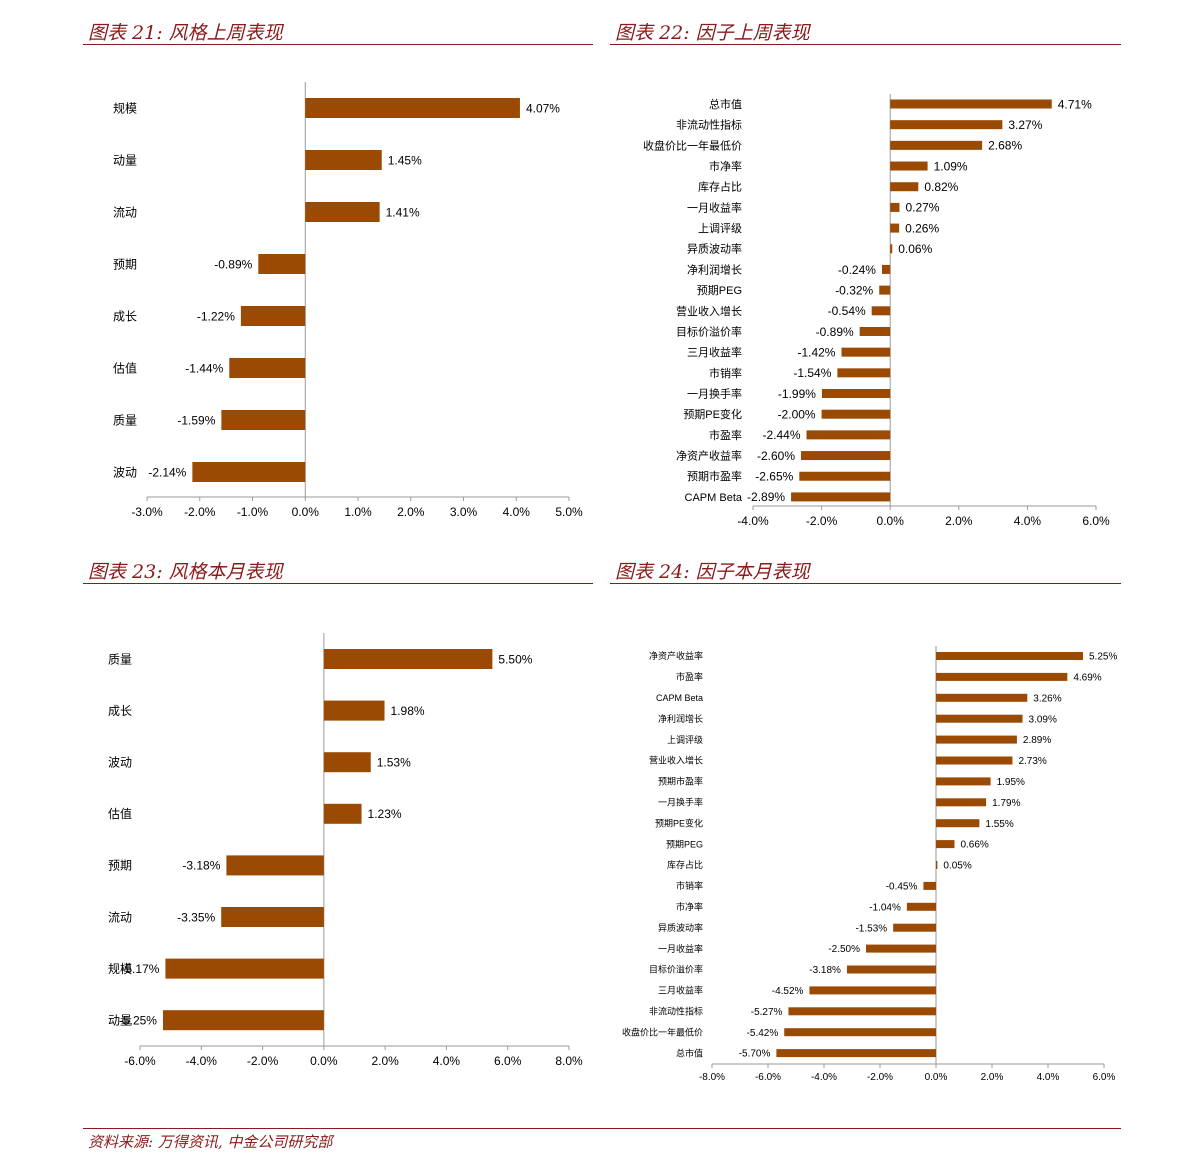 This screenshot has width=1191, height=1171. Describe the element at coordinates (774, 477) in the screenshot. I see `data-label: -2.65%` at that location.